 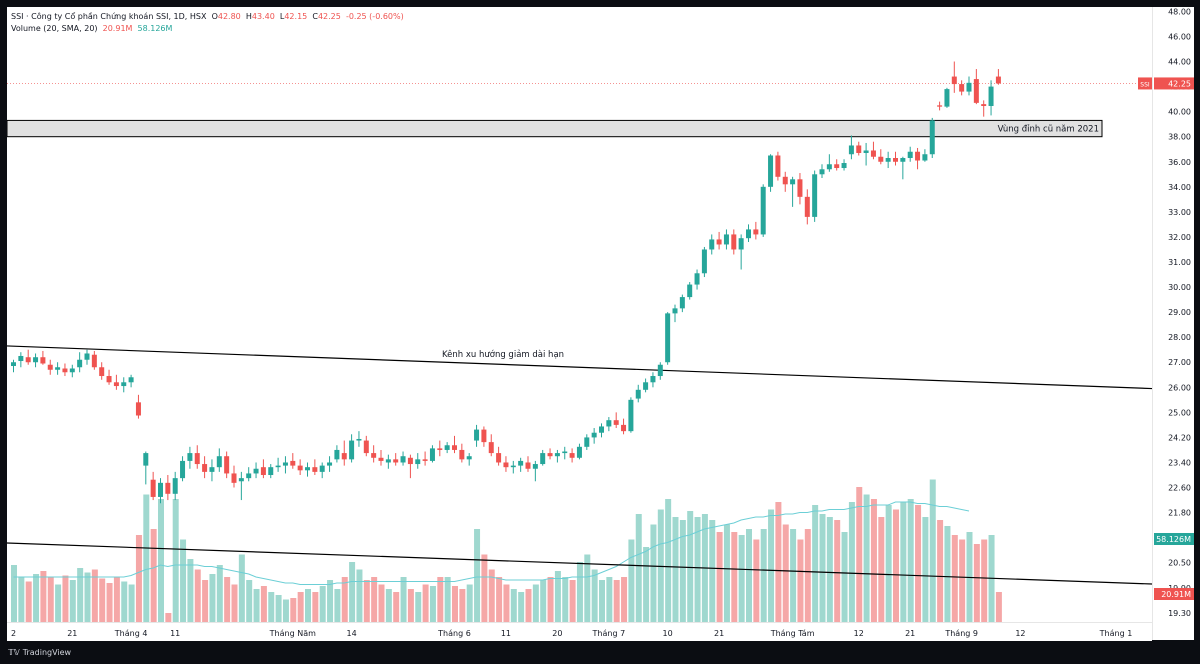 What do you see at coordinates (1179, 613) in the screenshot?
I see `price-tick-label: 19.30` at bounding box center [1179, 613].